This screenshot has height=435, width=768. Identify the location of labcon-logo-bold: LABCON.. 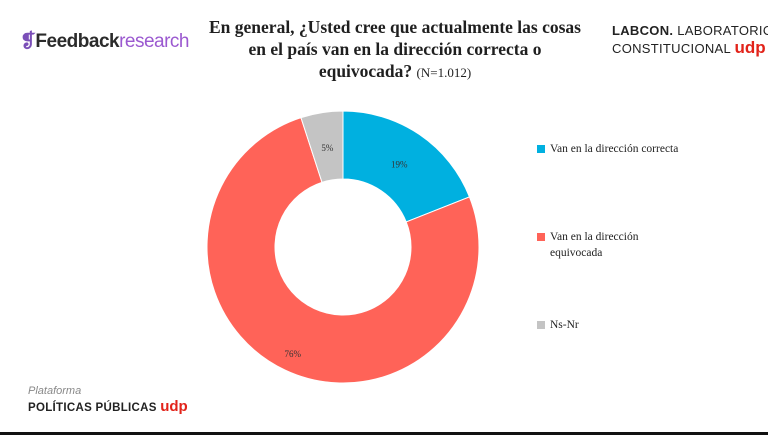
(643, 30).